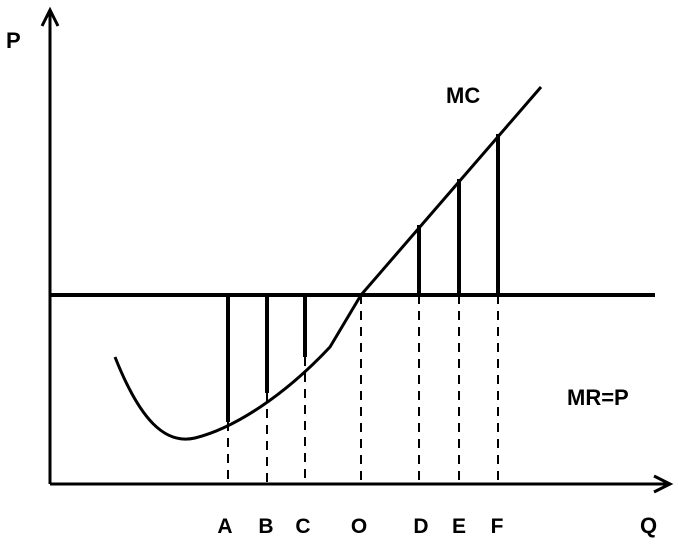 The height and width of the screenshot is (544, 678). What do you see at coordinates (50, 16) in the screenshot?
I see `y-axis-arrow-icon` at bounding box center [50, 16].